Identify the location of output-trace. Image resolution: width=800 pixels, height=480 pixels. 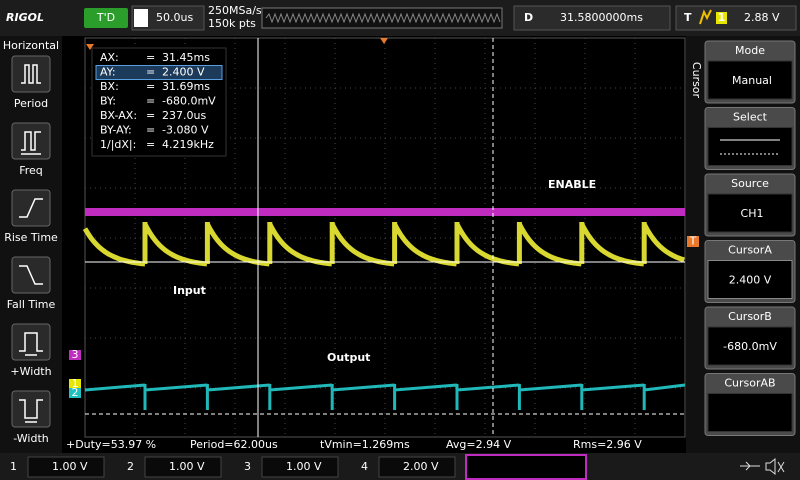
(385, 396).